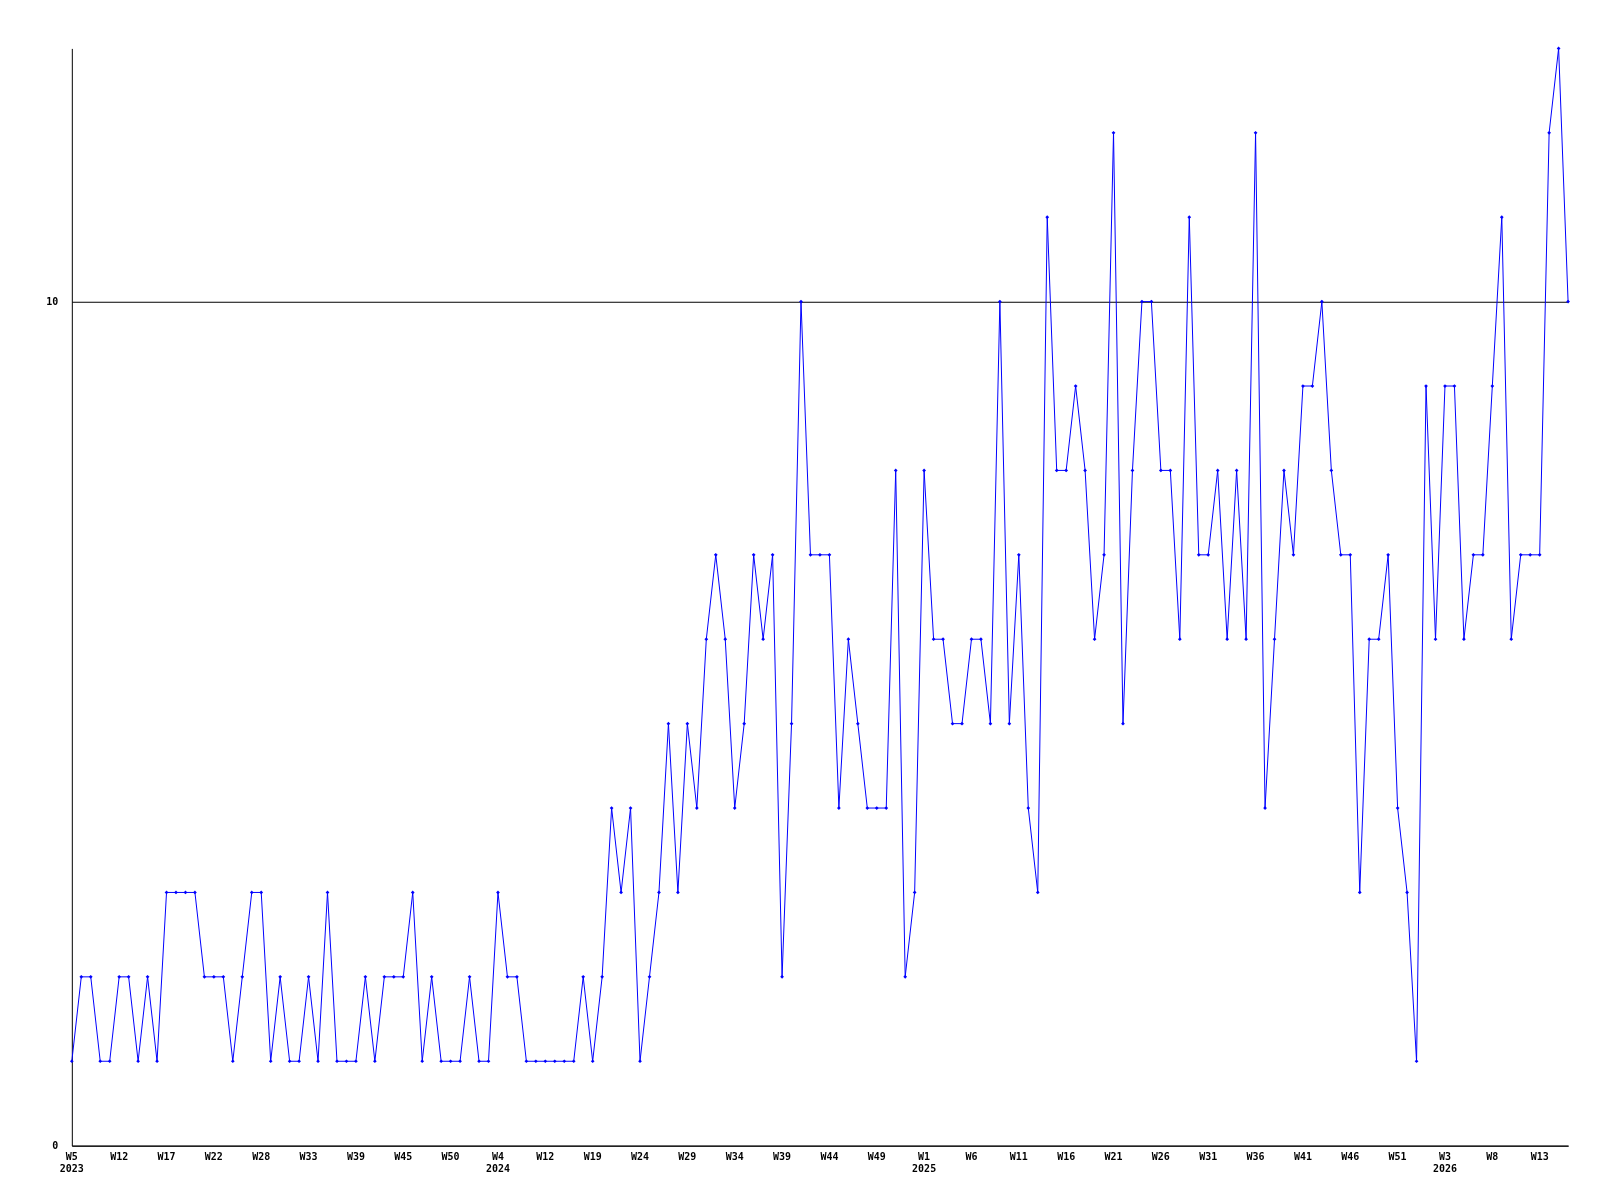 This screenshot has width=1600, height=1200. Describe the element at coordinates (308, 1156) in the screenshot. I see `x-tick-label: W33` at that location.